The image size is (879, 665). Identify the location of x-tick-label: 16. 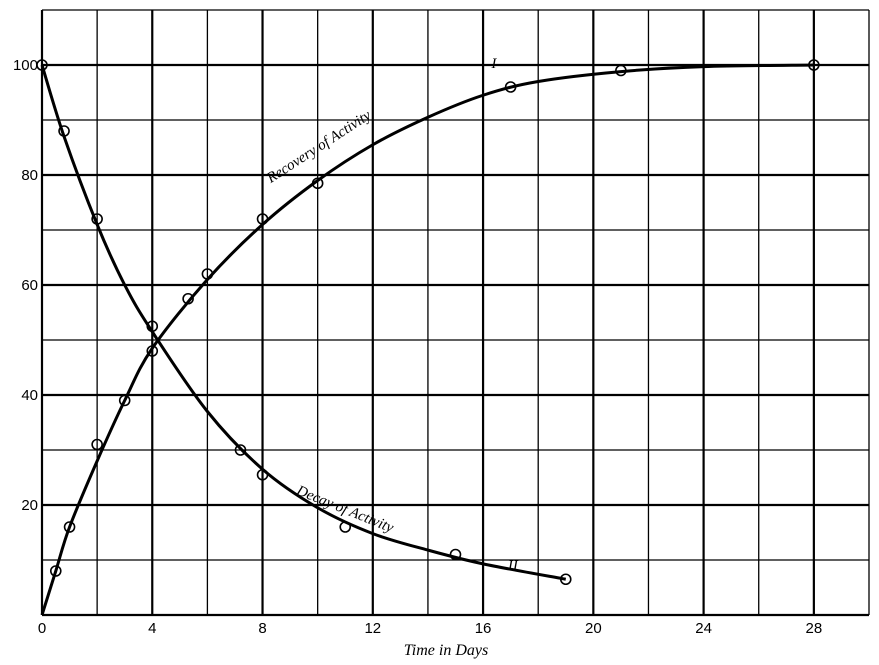
(483, 628).